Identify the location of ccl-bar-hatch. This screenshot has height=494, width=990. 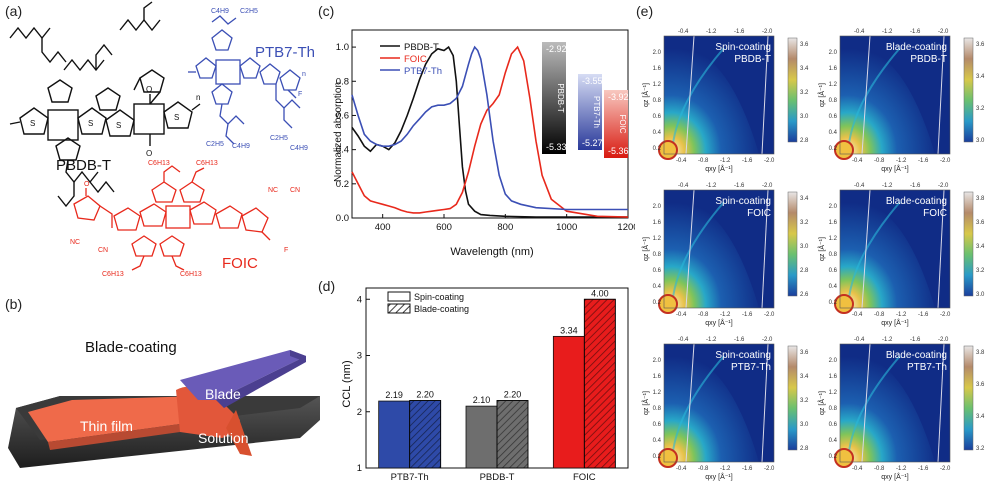
(599, 383).